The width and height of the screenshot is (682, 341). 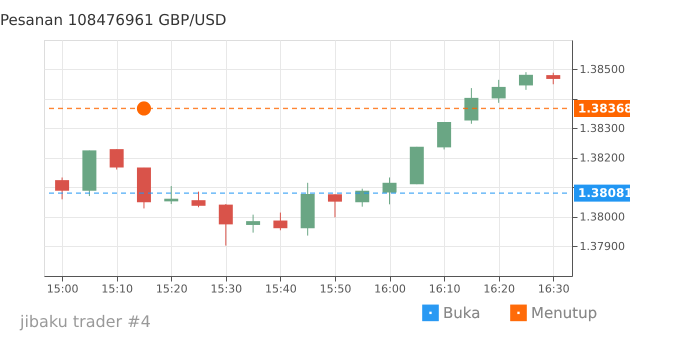 I want to click on y-tick-label: 1.38300, so click(x=602, y=128).